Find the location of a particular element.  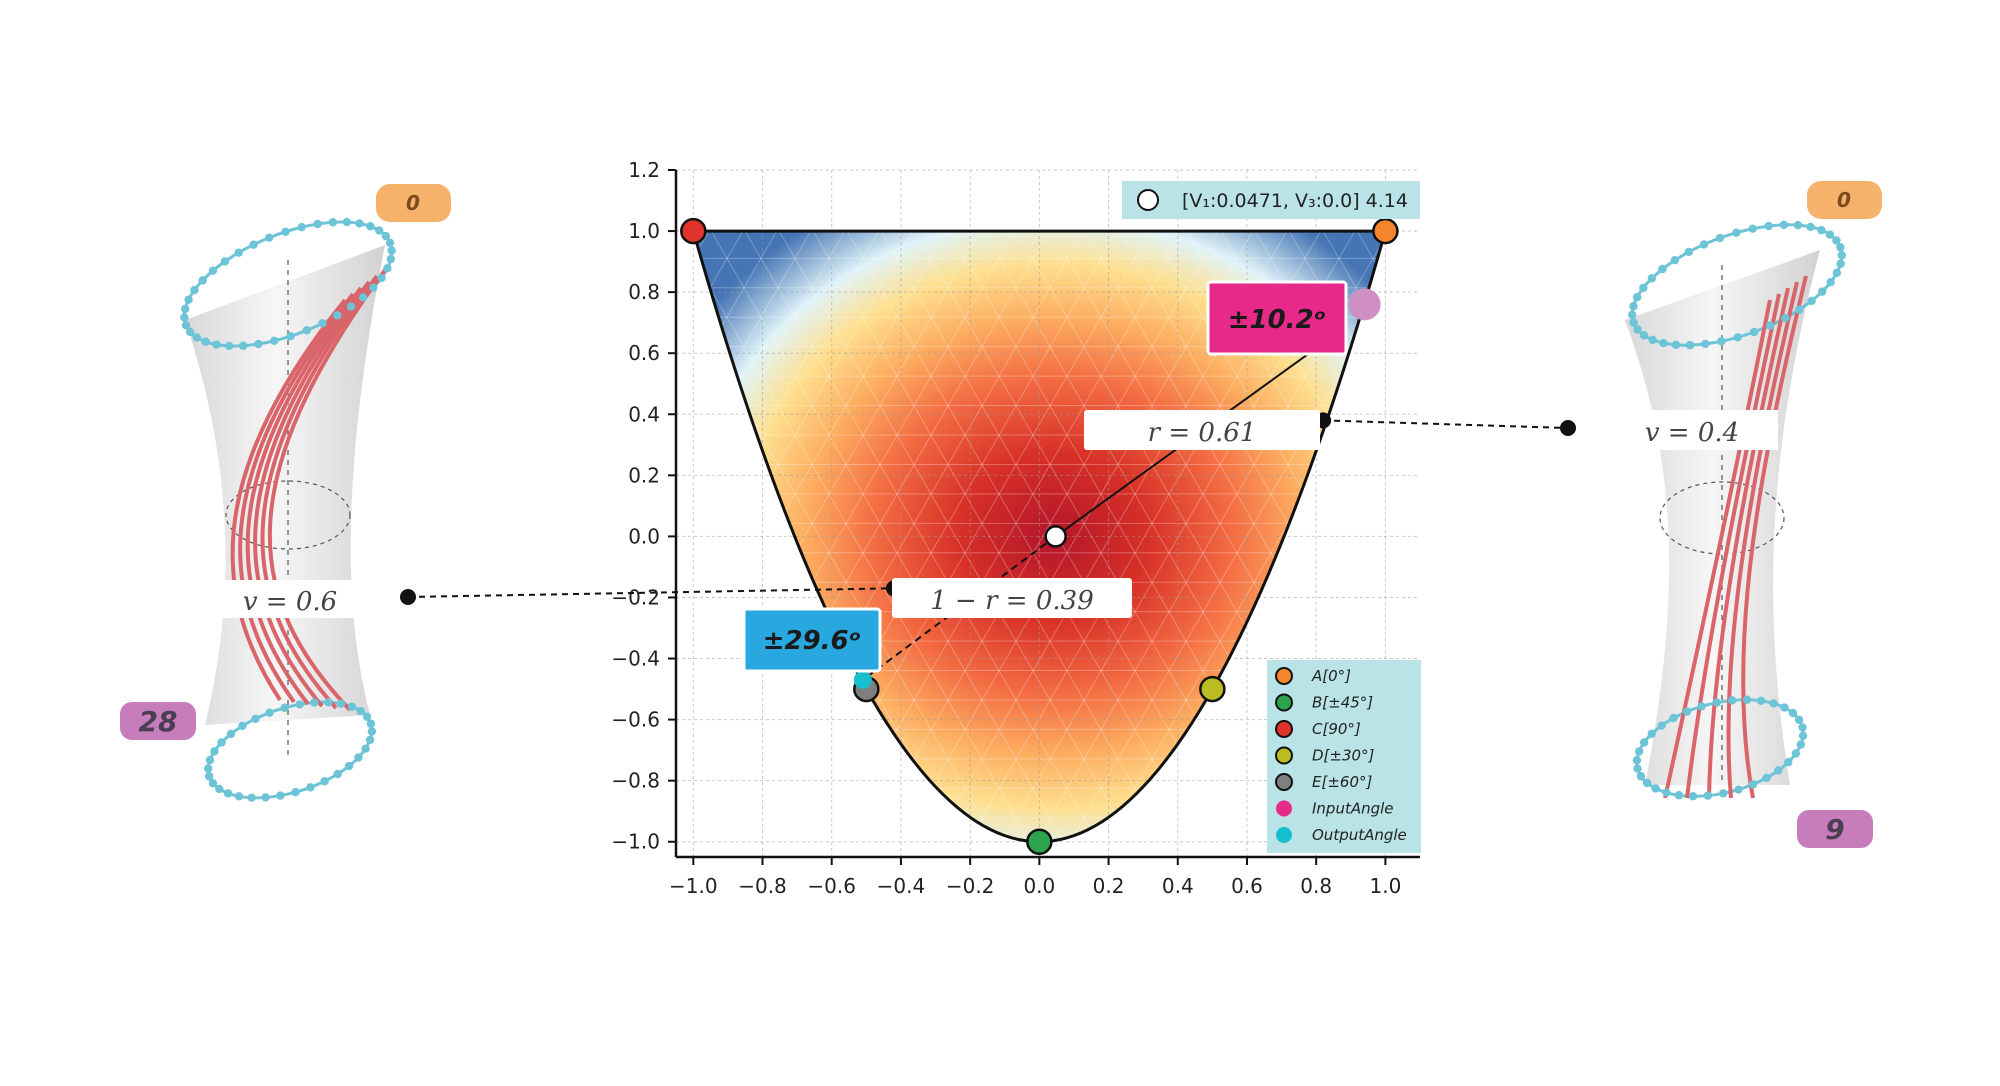

current-point-marker is located at coordinates (1055, 536).